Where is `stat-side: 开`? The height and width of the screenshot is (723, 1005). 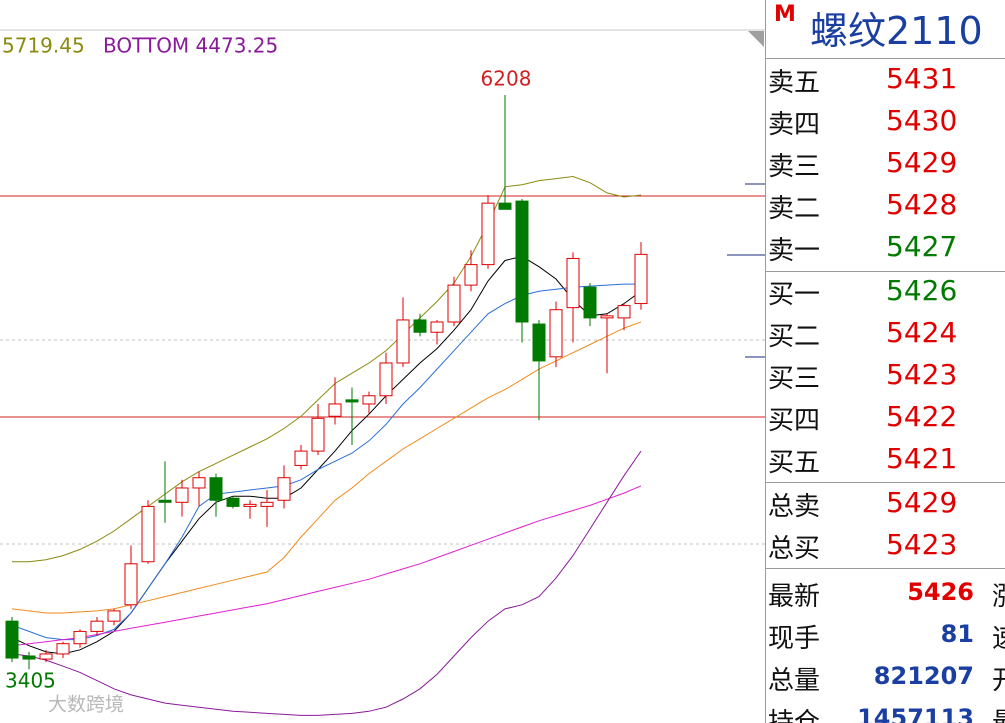 stat-side: 开 is located at coordinates (998, 678).